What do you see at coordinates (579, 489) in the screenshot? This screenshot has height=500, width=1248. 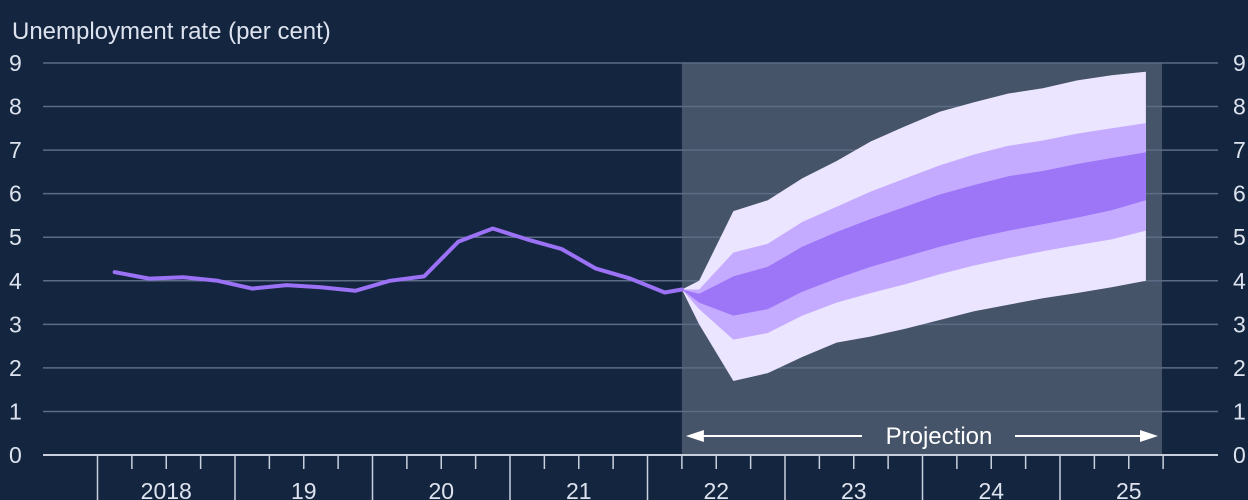 I see `x-tick-21: 21` at bounding box center [579, 489].